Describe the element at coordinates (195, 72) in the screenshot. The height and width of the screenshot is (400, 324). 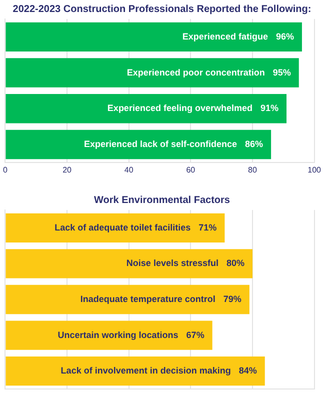
I see `y-tick-label: Experienced poor concentration` at that location.